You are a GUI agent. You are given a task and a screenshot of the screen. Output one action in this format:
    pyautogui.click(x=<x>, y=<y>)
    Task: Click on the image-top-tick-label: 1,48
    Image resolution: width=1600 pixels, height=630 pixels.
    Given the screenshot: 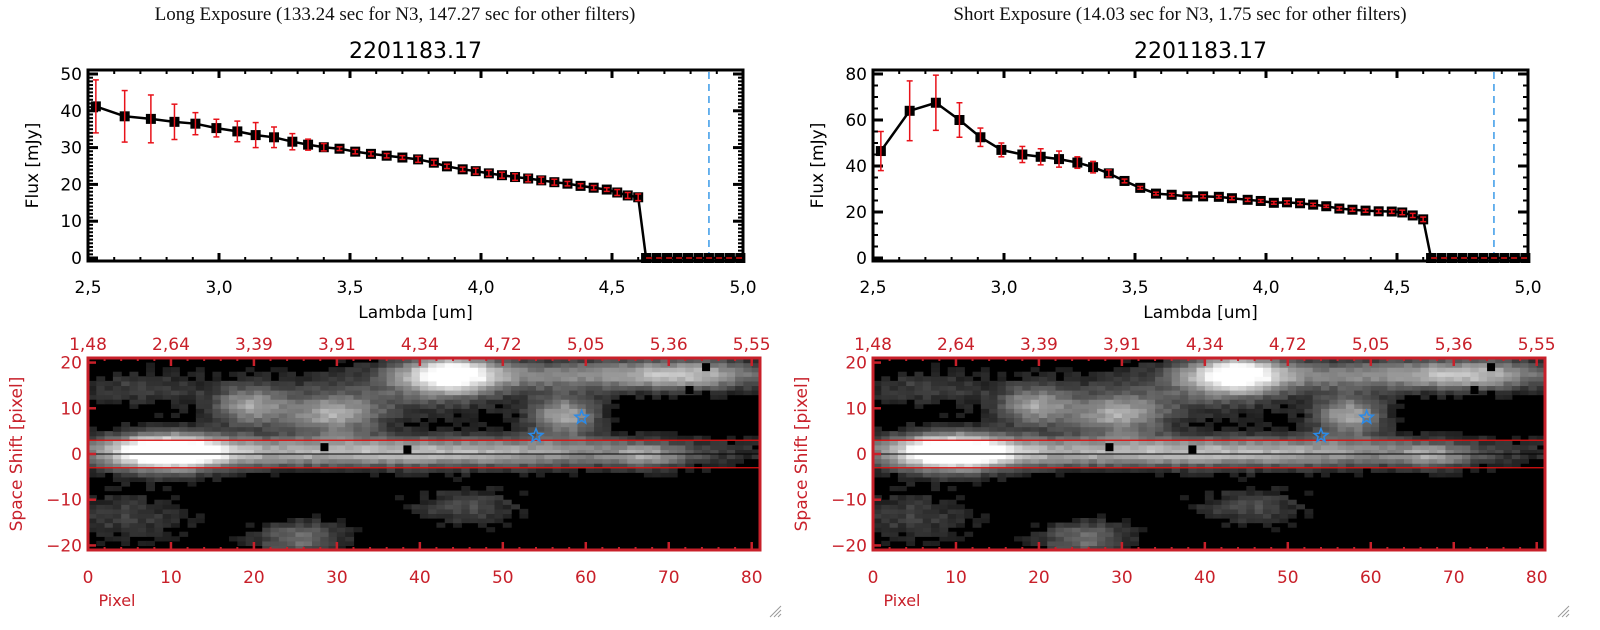 What is the action you would take?
    pyautogui.click(x=88, y=345)
    